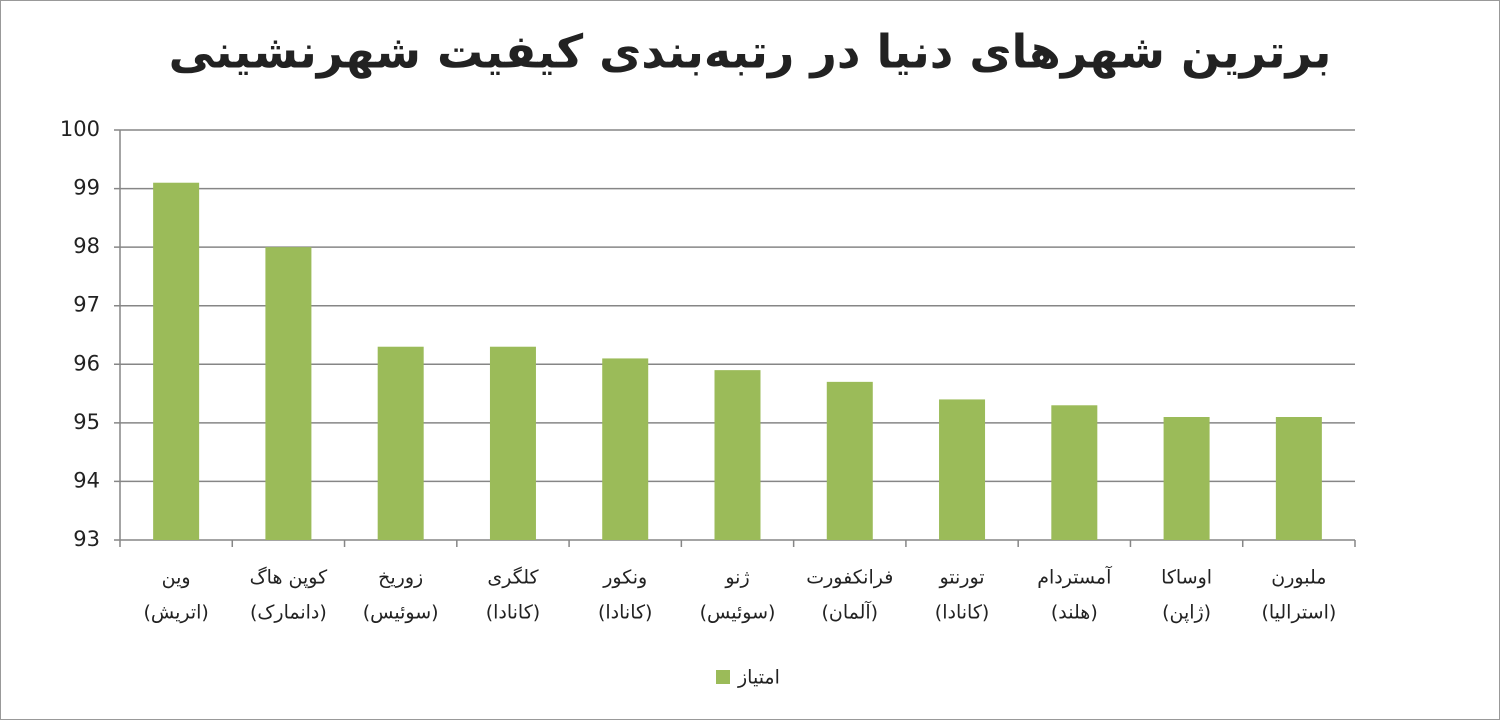 This screenshot has height=720, width=1500. I want to click on x-tick-label: ملبورن, so click(1298, 578).